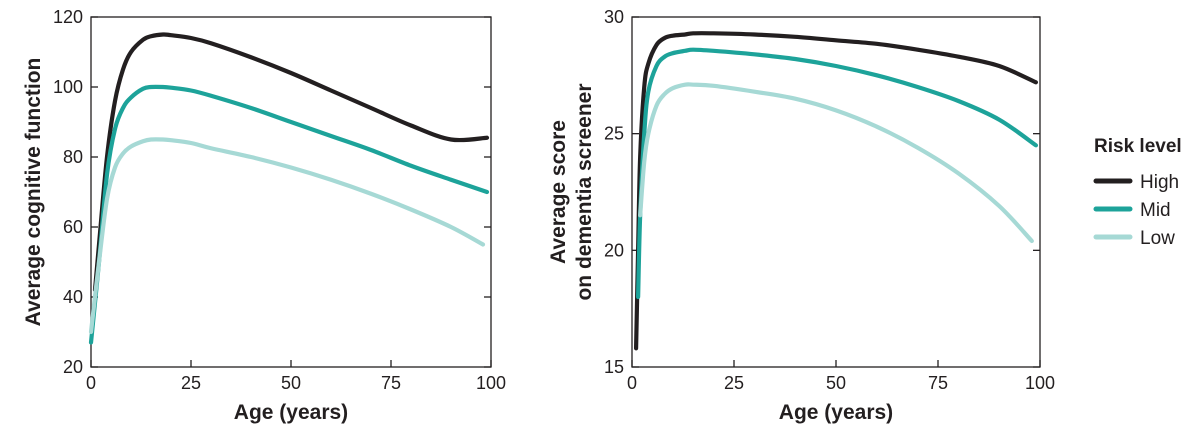 This screenshot has height=437, width=1200. I want to click on left-y-tick-label: 80, so click(73, 157).